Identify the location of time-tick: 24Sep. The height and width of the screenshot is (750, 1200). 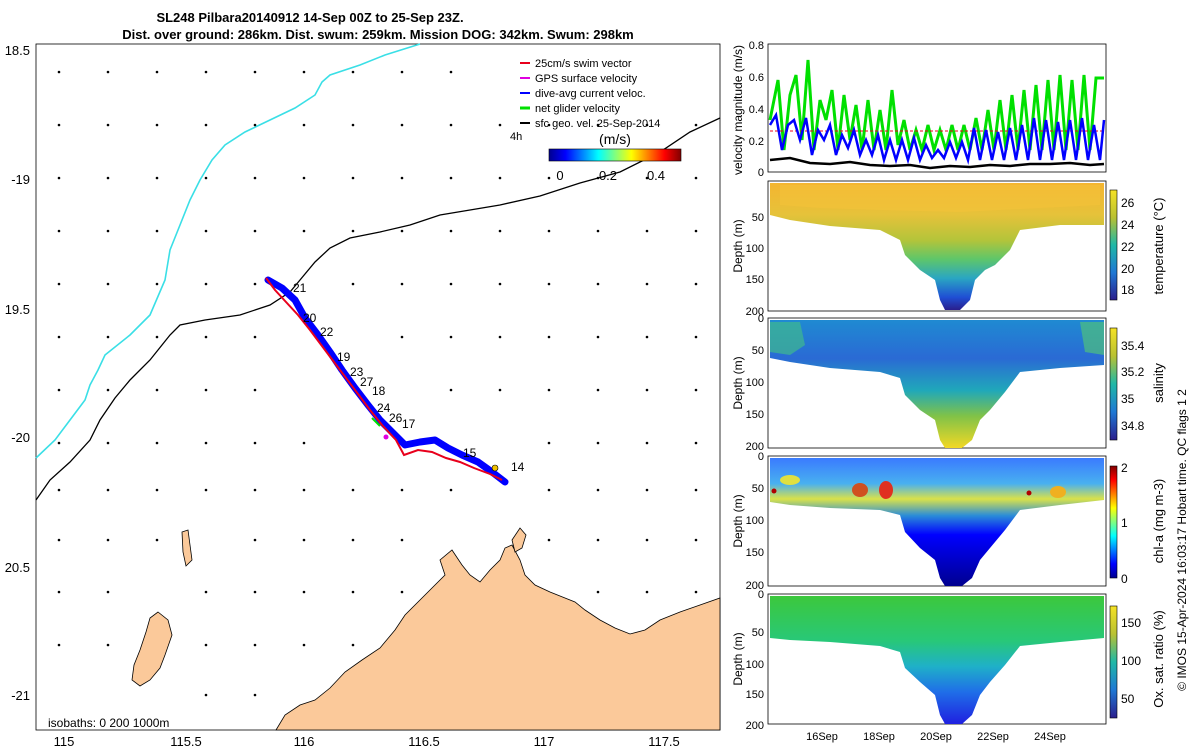
(1050, 737).